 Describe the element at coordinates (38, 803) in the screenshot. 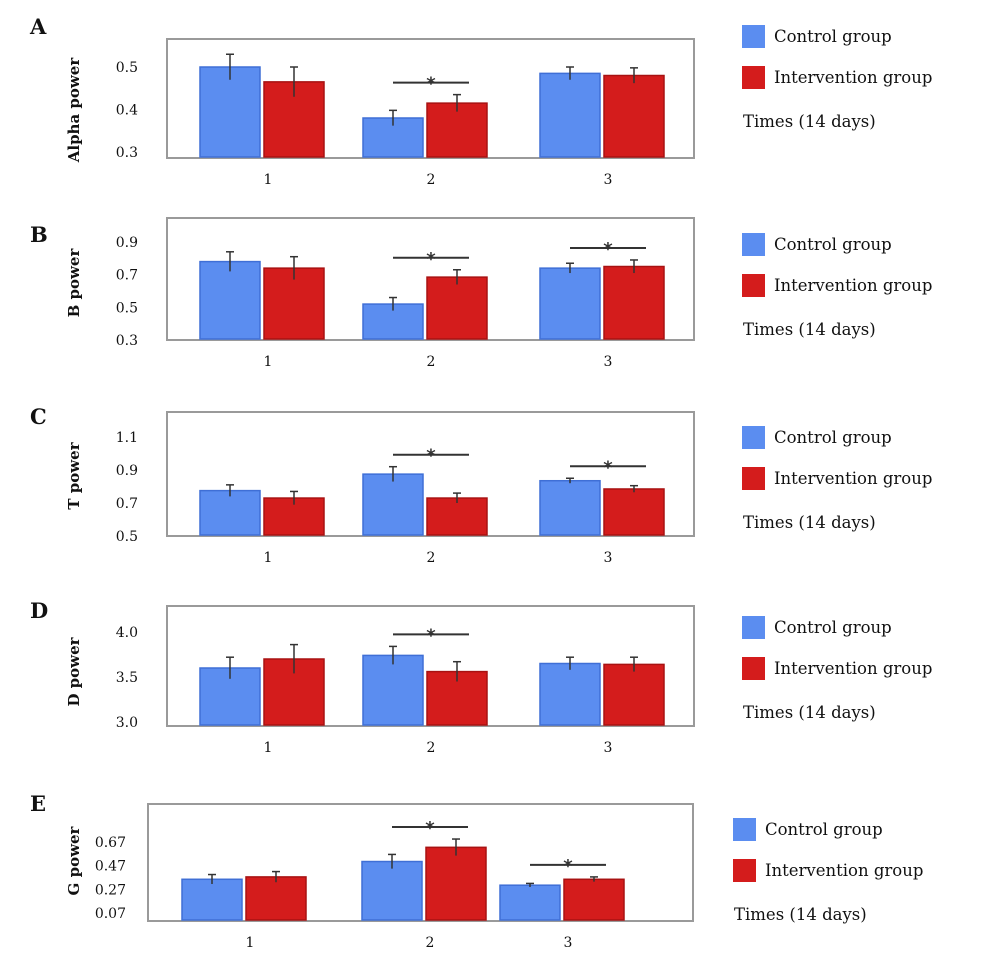

I see `panel-letter: E` at that location.